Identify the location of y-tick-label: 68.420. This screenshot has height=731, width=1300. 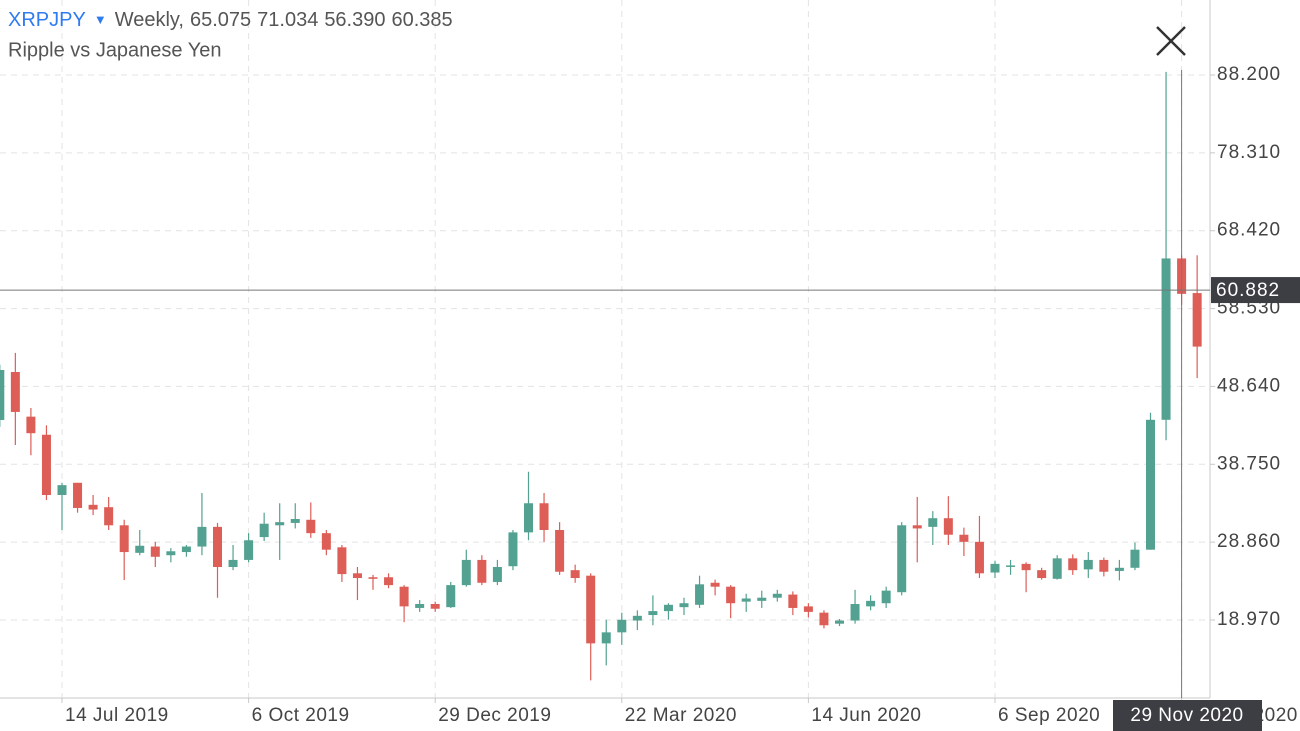
(1249, 230).